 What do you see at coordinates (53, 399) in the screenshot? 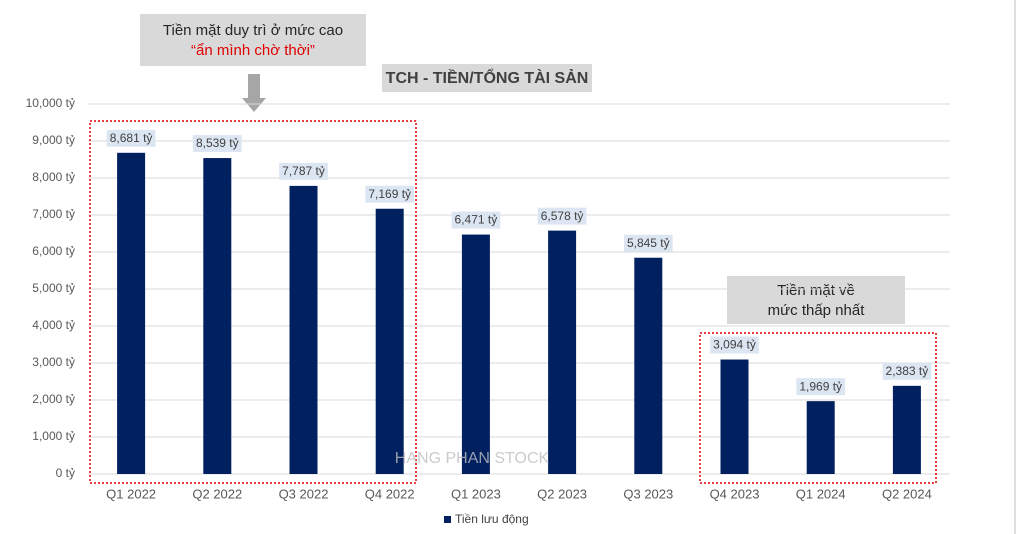
I see `y-tick-label: 2,000 tỷ` at bounding box center [53, 399].